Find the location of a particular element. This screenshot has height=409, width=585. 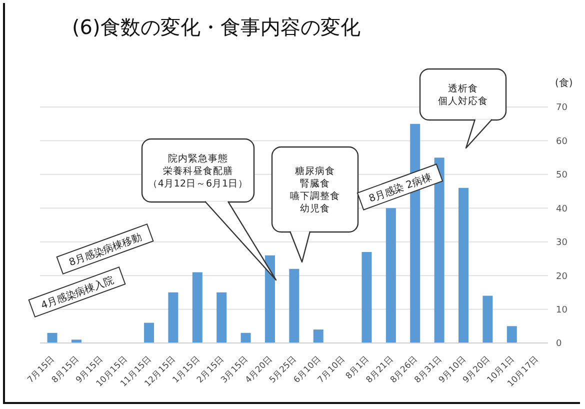

y-tick-label: 0 is located at coordinates (559, 344).